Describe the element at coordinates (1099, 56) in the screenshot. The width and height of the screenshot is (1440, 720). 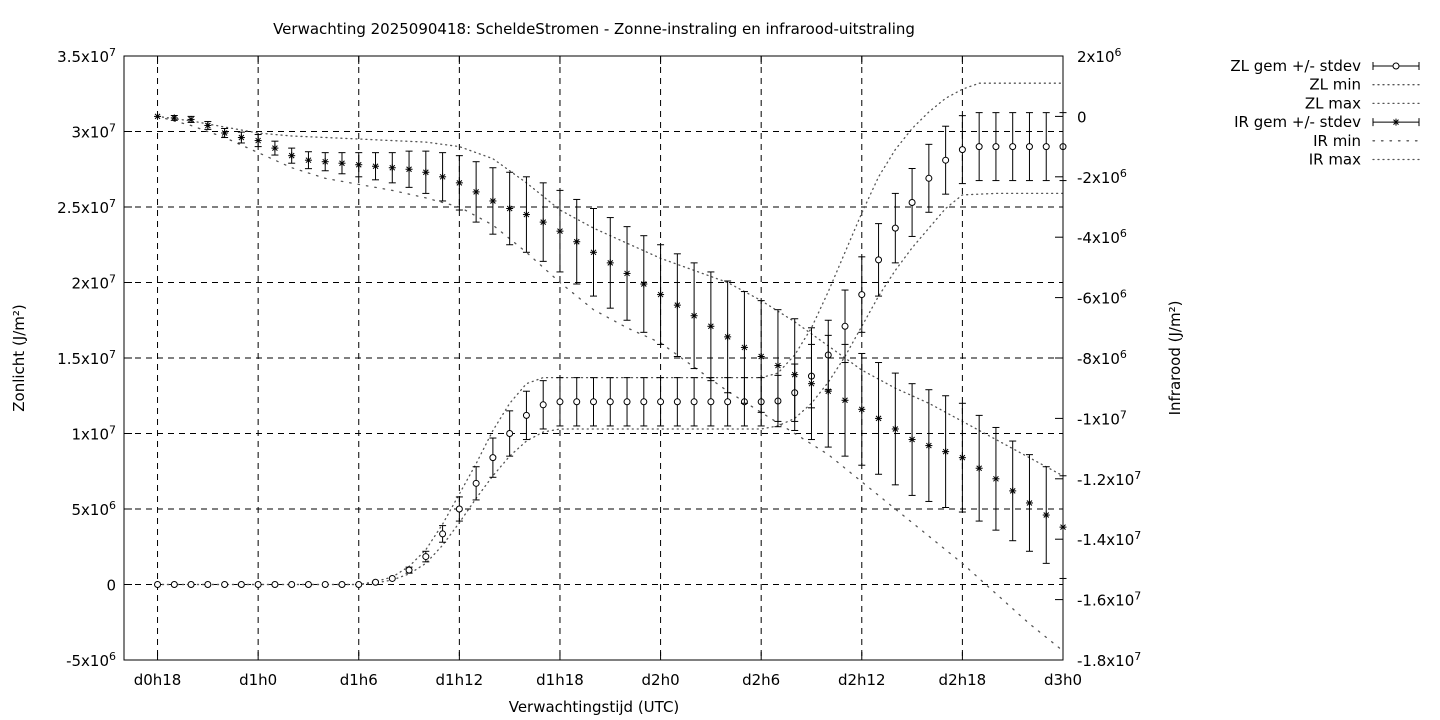
I see `y-right-tick-label: 2x106` at that location.